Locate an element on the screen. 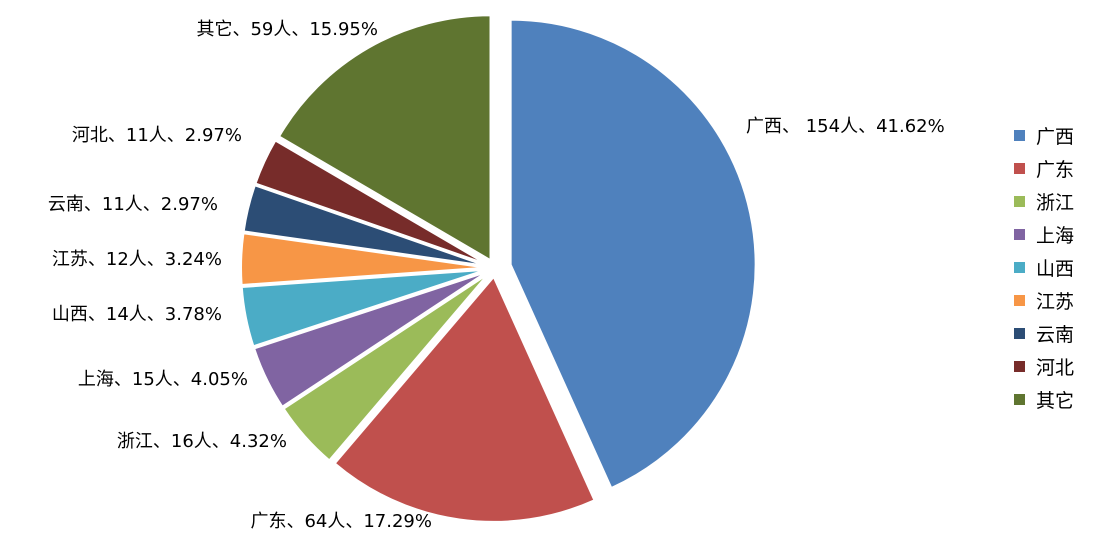  legend-item-上海: 上海 is located at coordinates (1044, 234).